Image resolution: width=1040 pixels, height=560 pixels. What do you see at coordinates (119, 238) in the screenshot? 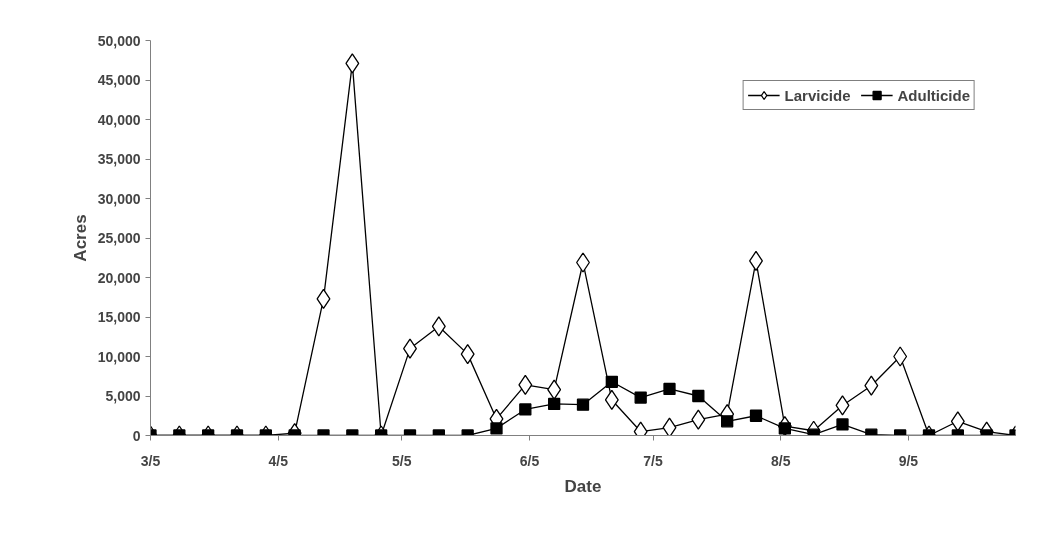
I see `y-tick-label: 25,000` at bounding box center [119, 238].